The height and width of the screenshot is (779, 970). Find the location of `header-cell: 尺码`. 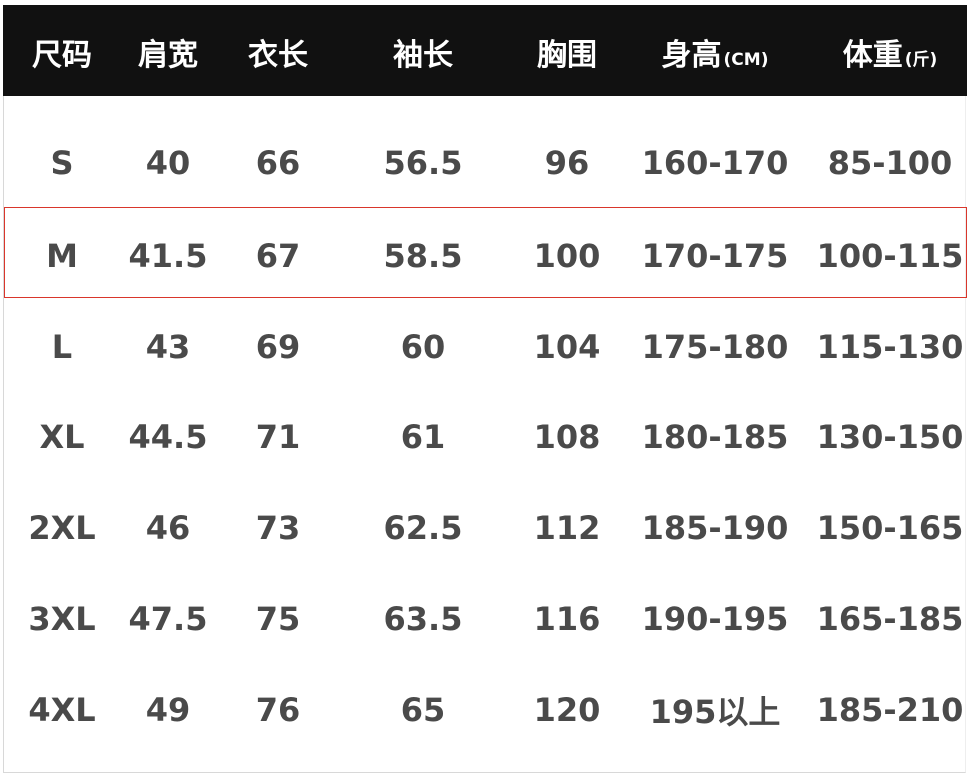

header-cell: 尺码 is located at coordinates (62, 52).